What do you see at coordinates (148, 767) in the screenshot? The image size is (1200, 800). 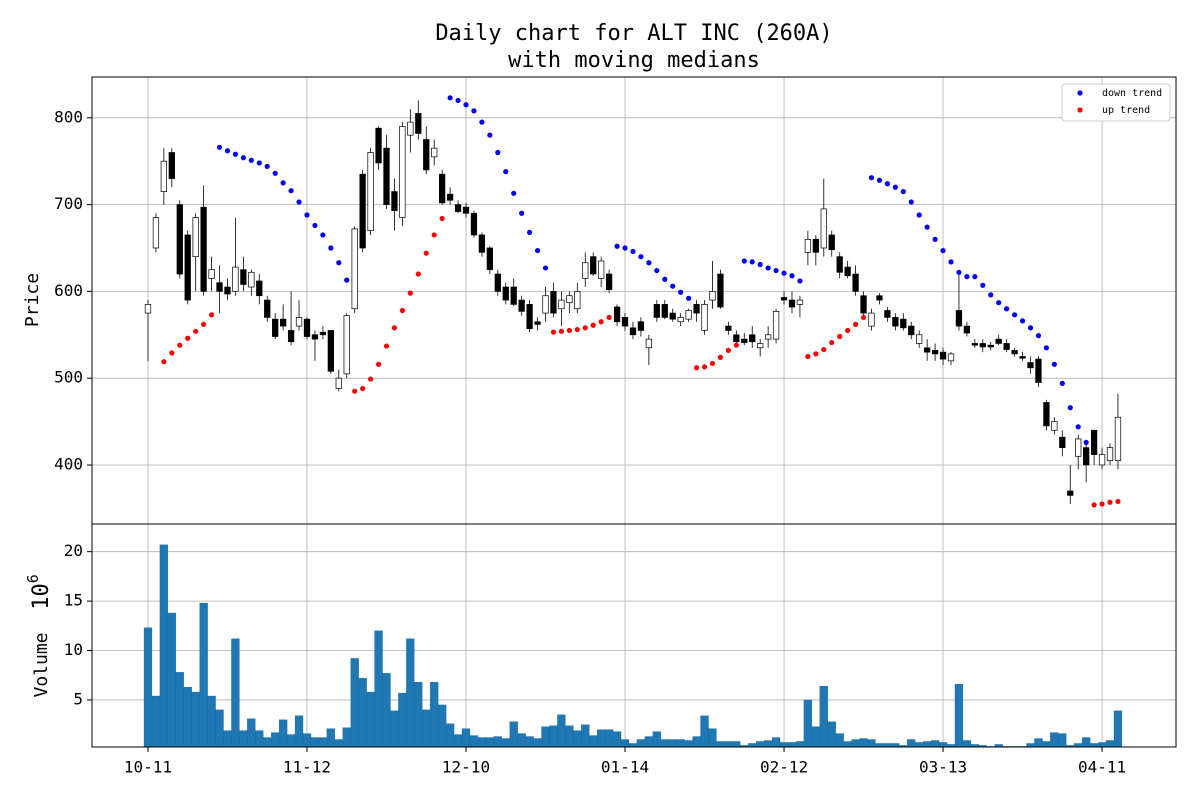 I see `x-tick-label: 10-11` at bounding box center [148, 767].